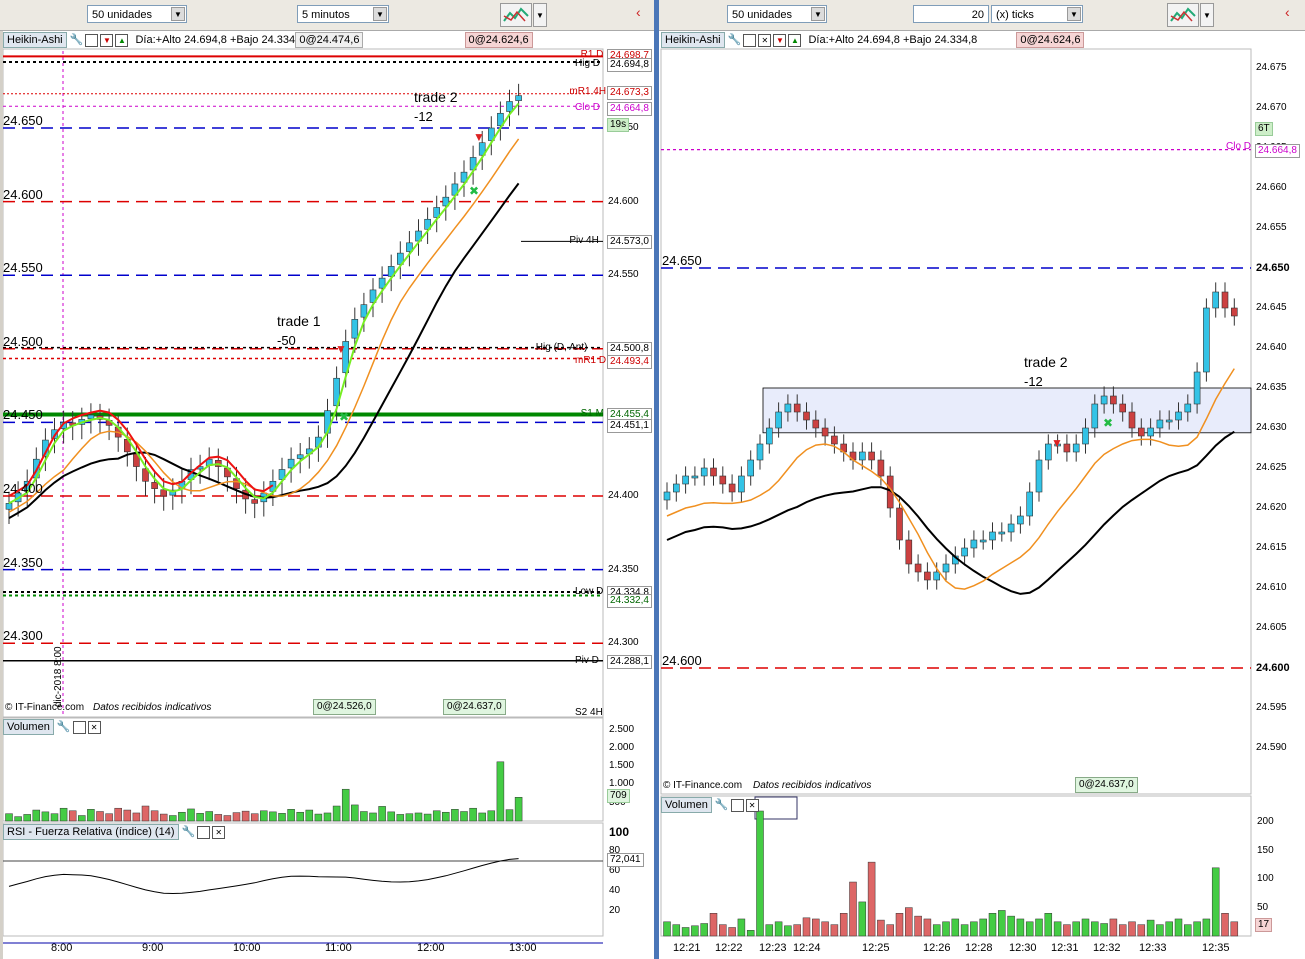 The width and height of the screenshot is (1305, 959). Describe the element at coordinates (629, 600) in the screenshot. I see `indicator-value: 24.332,4` at that location.